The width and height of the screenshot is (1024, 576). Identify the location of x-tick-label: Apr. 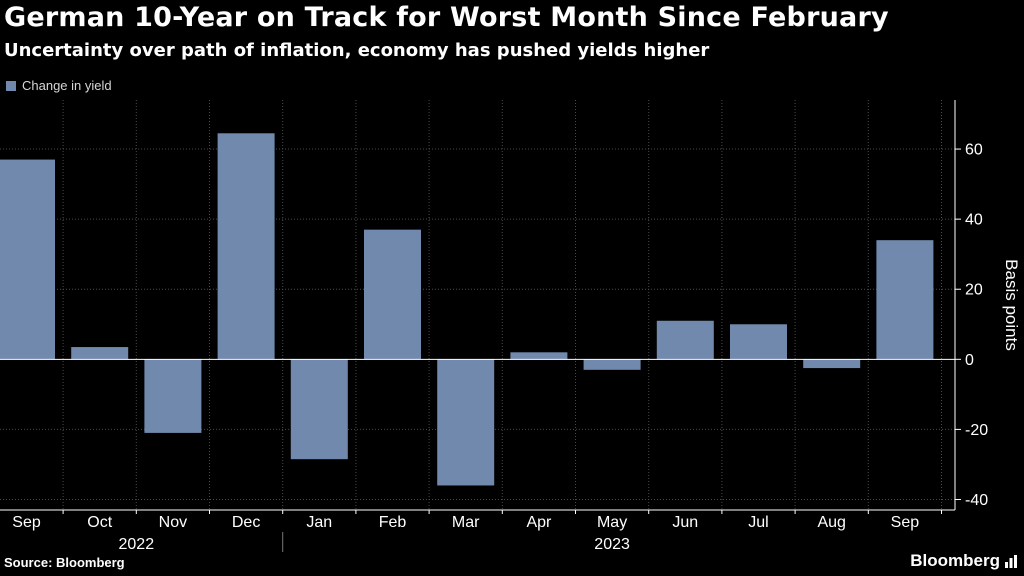
(539, 522).